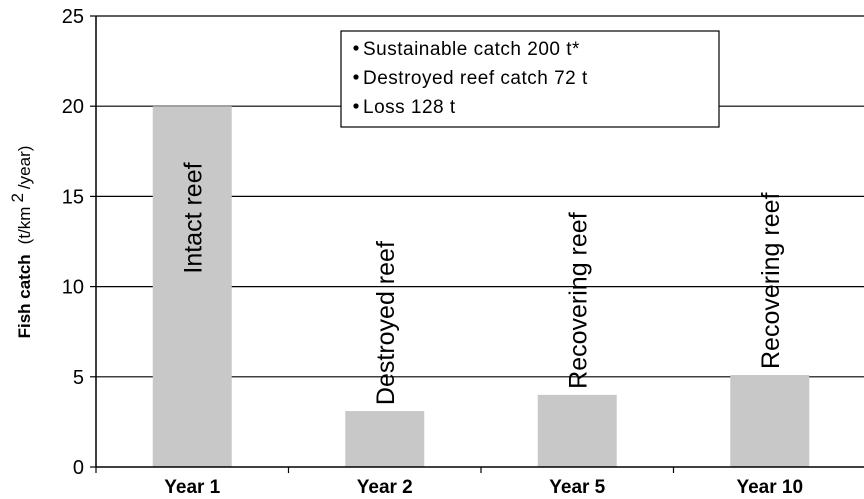  I want to click on y-axis-label: Fish catch (t/km 2 /year), so click(21, 242).